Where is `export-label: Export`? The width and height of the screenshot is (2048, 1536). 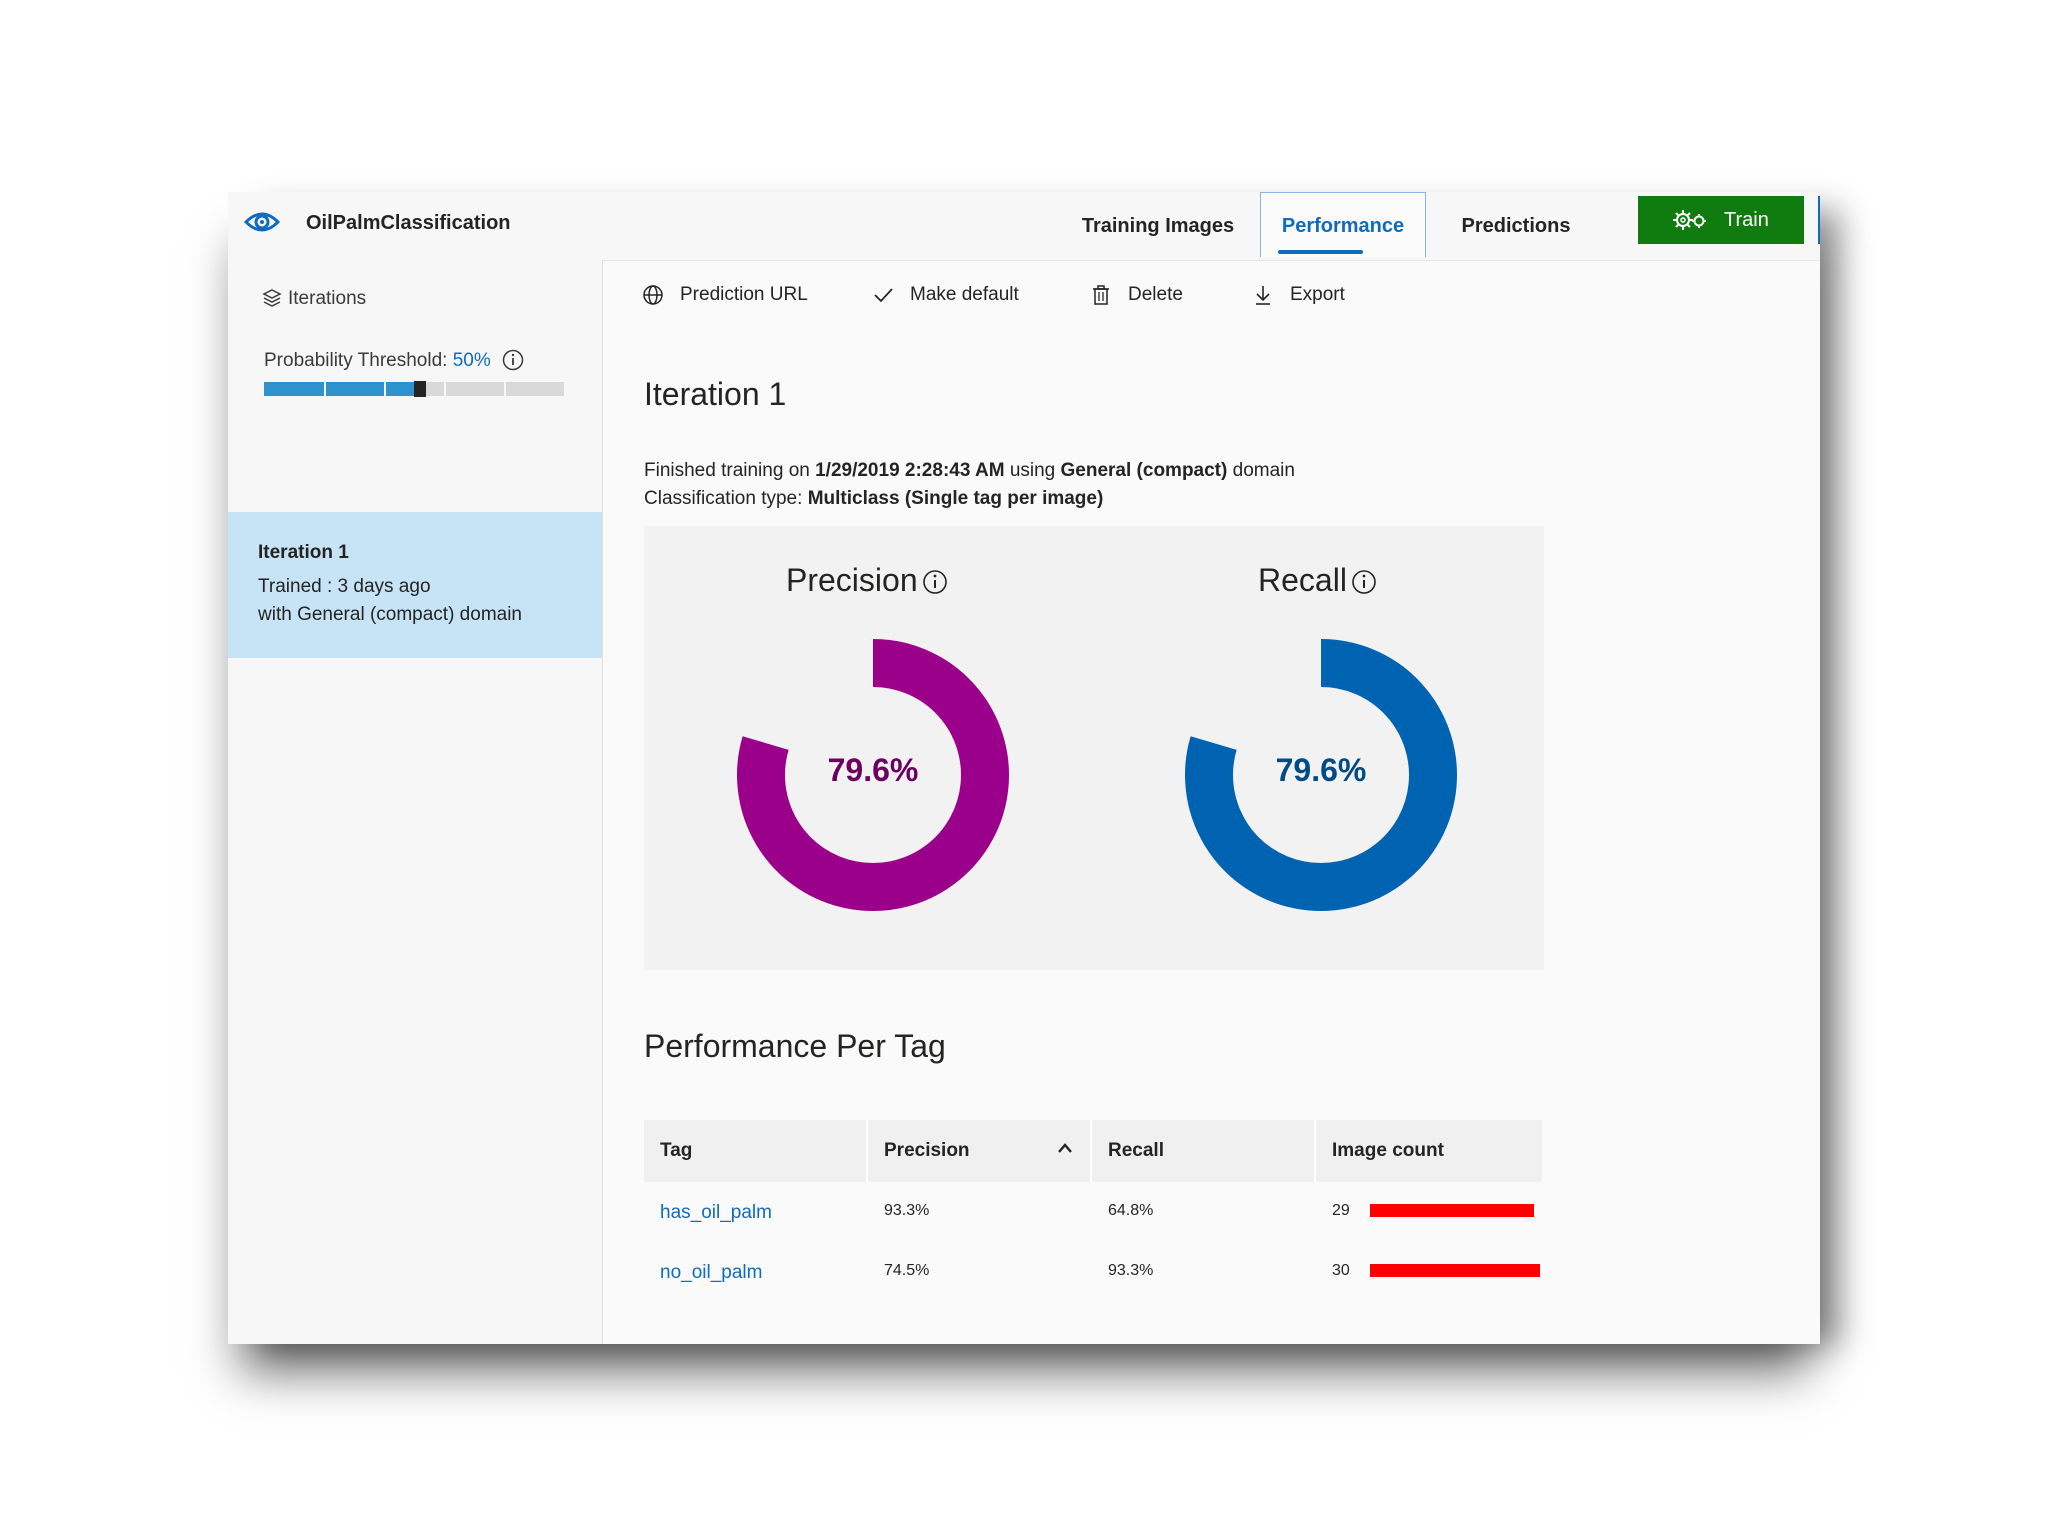
export-label: Export is located at coordinates (1317, 294).